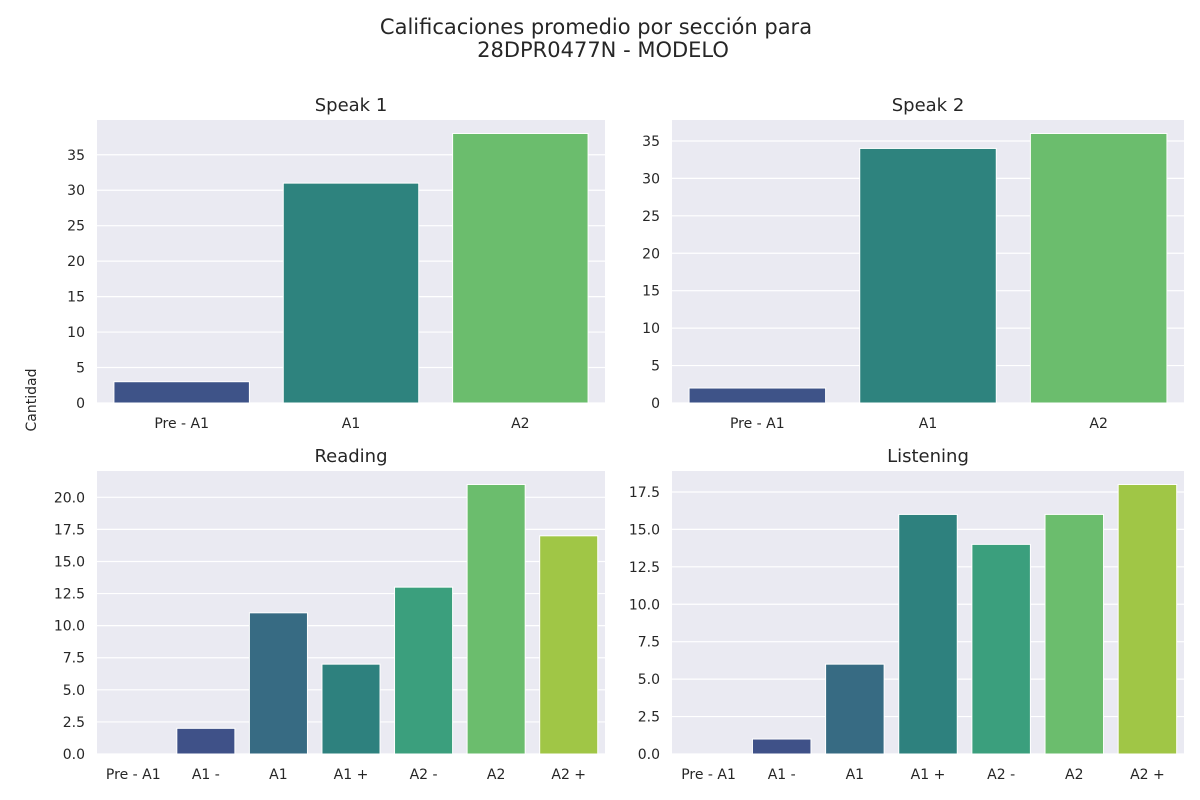 The width and height of the screenshot is (1200, 800). I want to click on figure-title-line-1: Calificaciones promedio por sección para, so click(596, 27).